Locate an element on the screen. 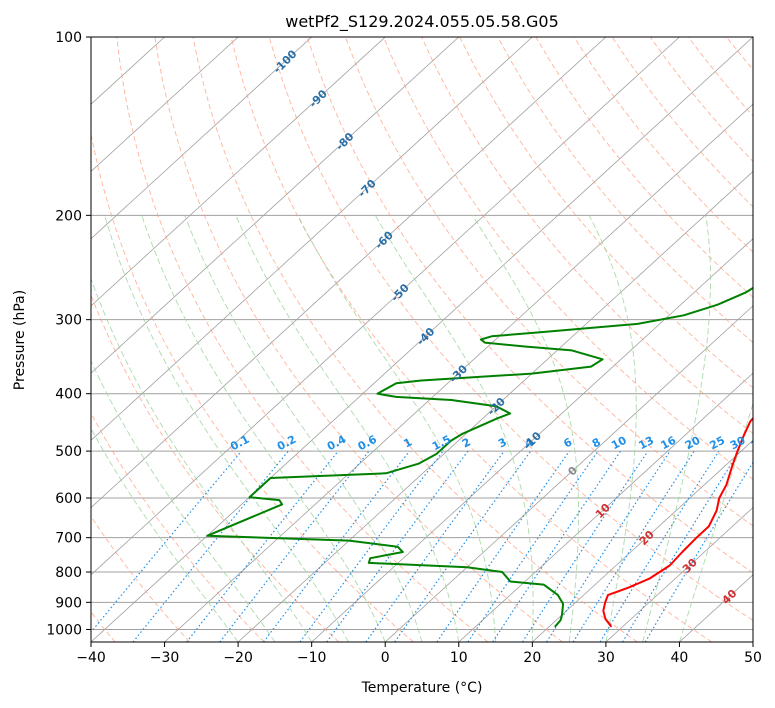 This screenshot has height=708, width=775. x-tick-label--20: −20 is located at coordinates (238, 658).